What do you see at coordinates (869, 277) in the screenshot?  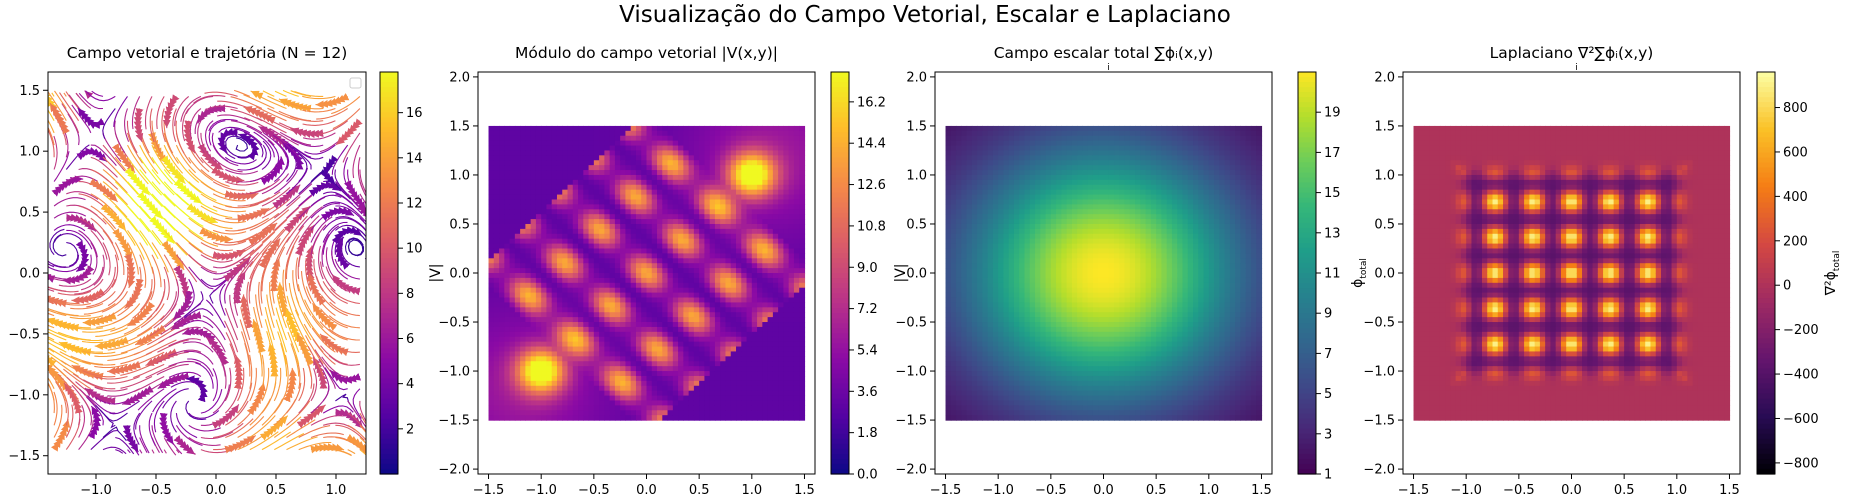 I see `colorbar: 0.01.83.65.47.29.010.812.614.416.2|V|` at bounding box center [869, 277].